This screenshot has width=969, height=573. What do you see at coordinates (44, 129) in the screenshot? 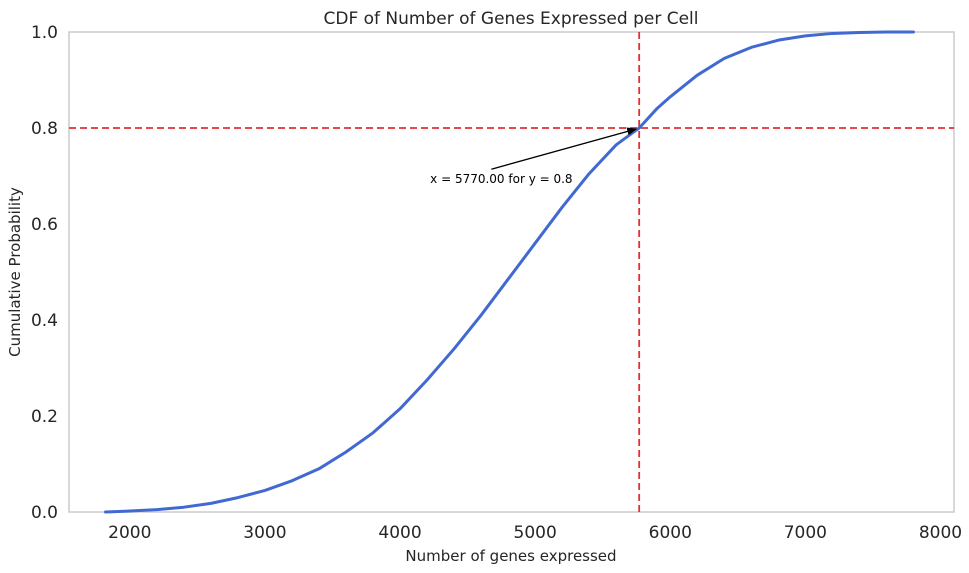
I see `y-tick-label: 0.8` at bounding box center [44, 129].